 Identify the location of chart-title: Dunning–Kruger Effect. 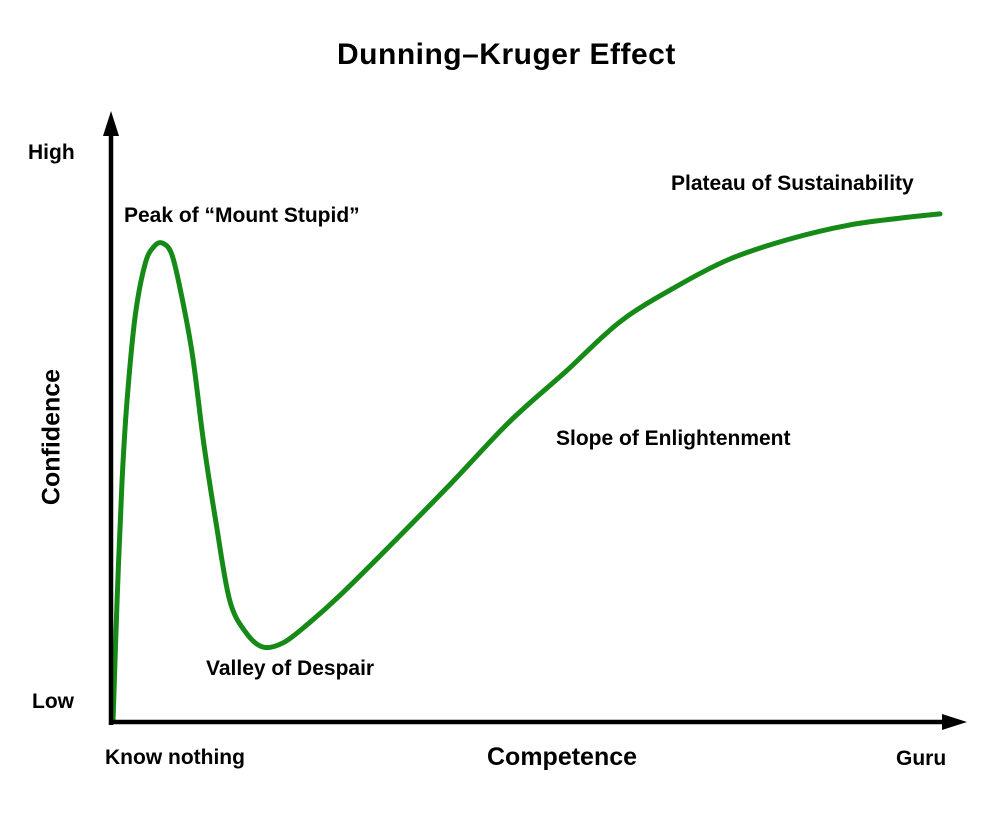
(506, 54).